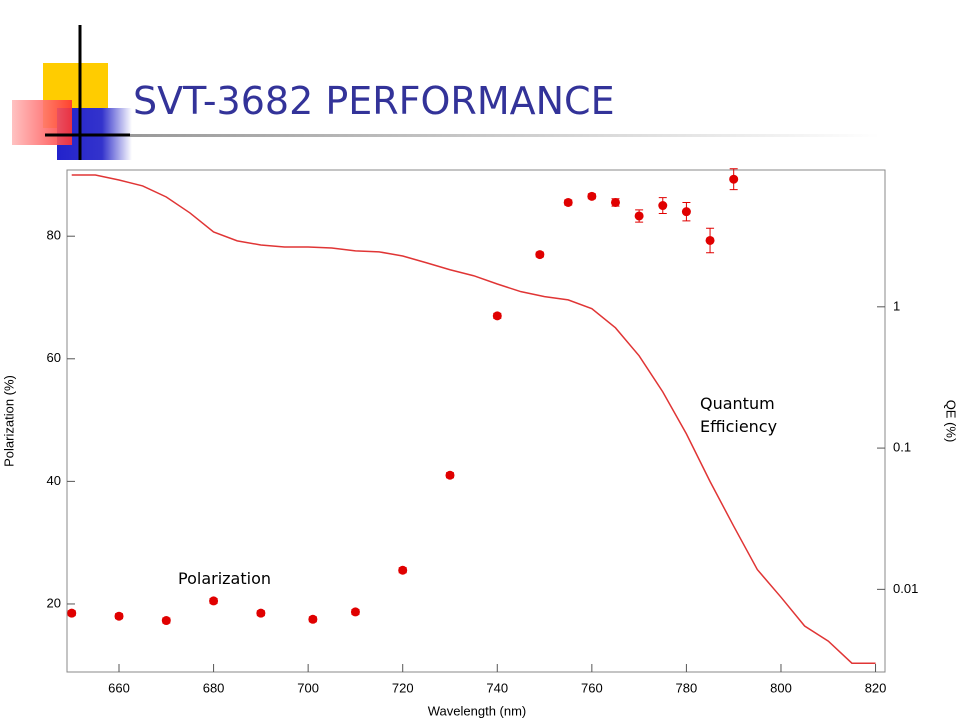 This screenshot has height=720, width=960. Describe the element at coordinates (902, 447) in the screenshot. I see `y2-tick-label: 0.1` at that location.